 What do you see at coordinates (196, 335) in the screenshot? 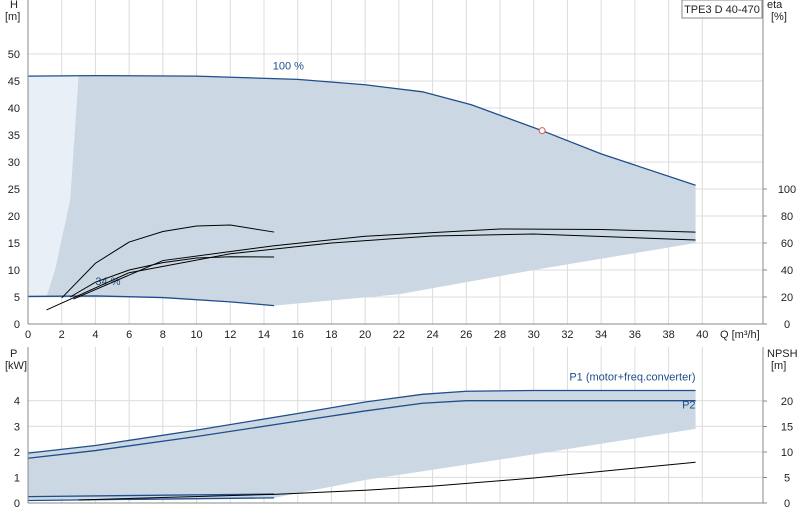
I see `x-tick-label: 10` at bounding box center [196, 335].